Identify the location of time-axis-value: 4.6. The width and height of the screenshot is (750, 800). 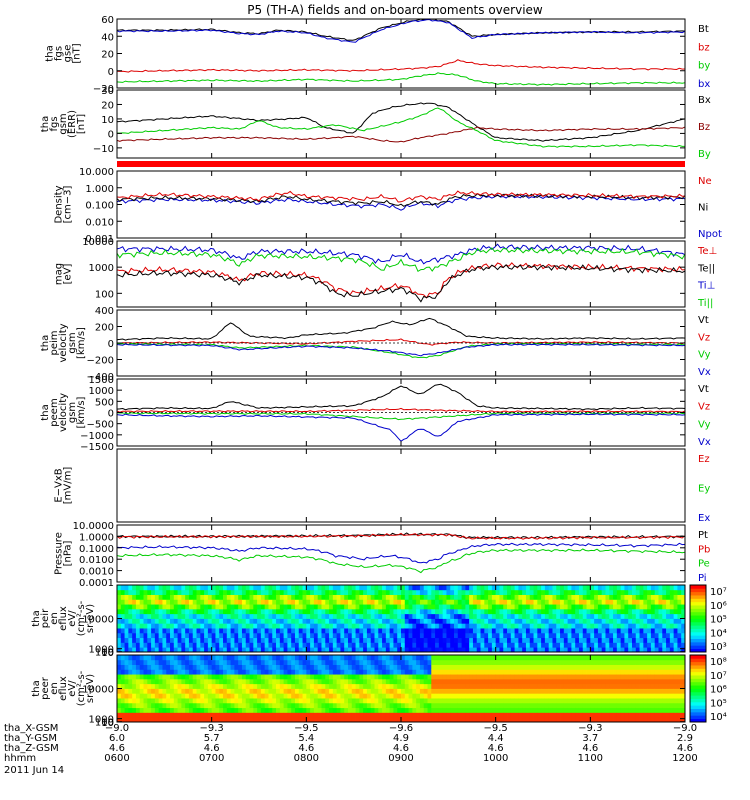
(117, 748).